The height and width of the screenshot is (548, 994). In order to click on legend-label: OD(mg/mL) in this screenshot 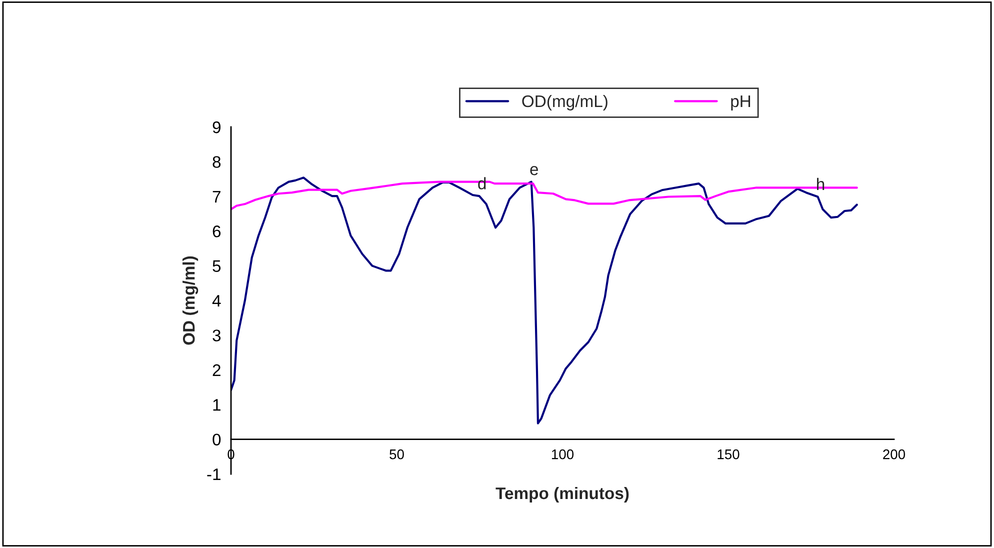, I will do `click(565, 102)`.